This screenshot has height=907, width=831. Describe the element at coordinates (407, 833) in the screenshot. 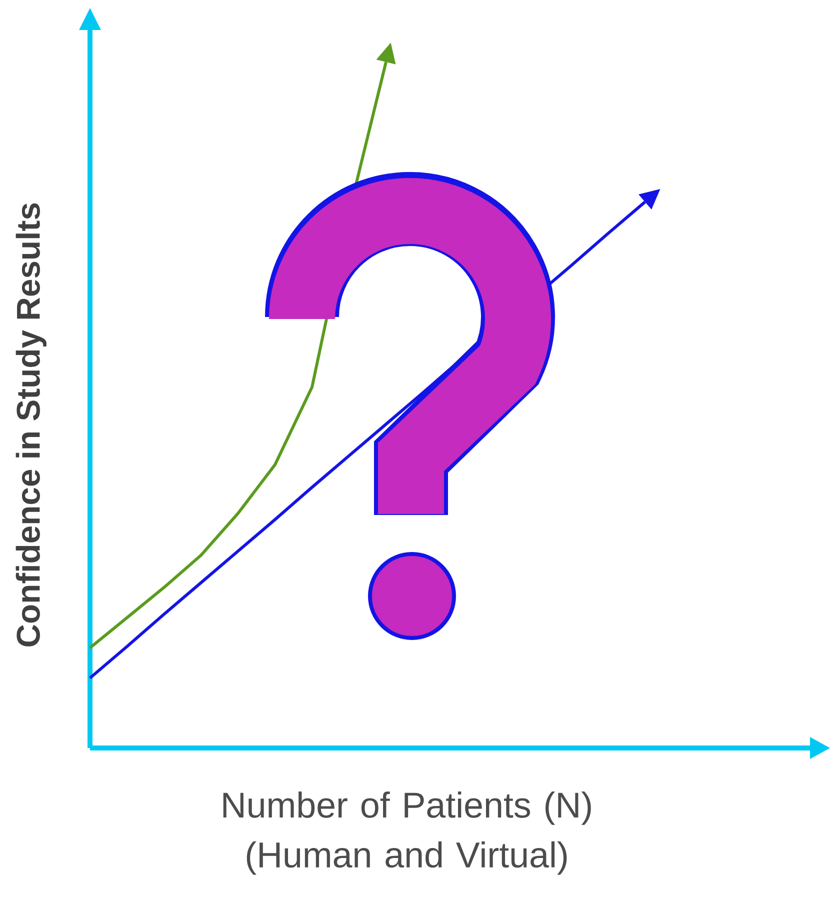

I see `x-axis-title: Number of Patients (N) (Human and Virtual)` at that location.